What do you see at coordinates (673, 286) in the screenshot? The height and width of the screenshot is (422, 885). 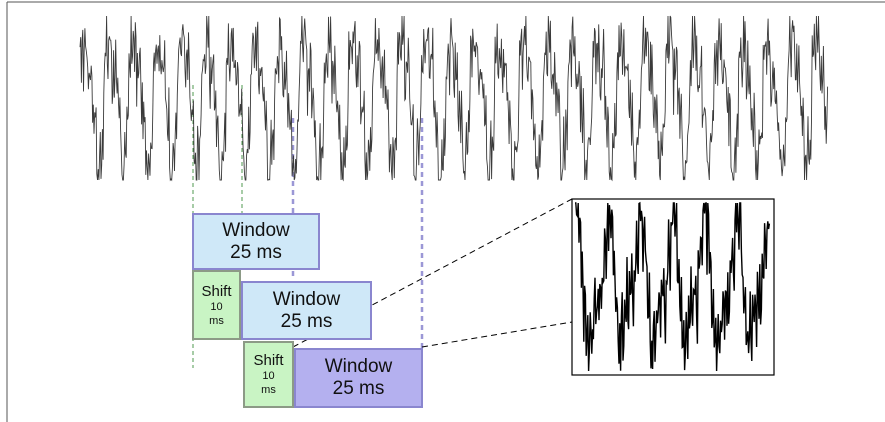 I see `zoomed-waveform` at bounding box center [673, 286].